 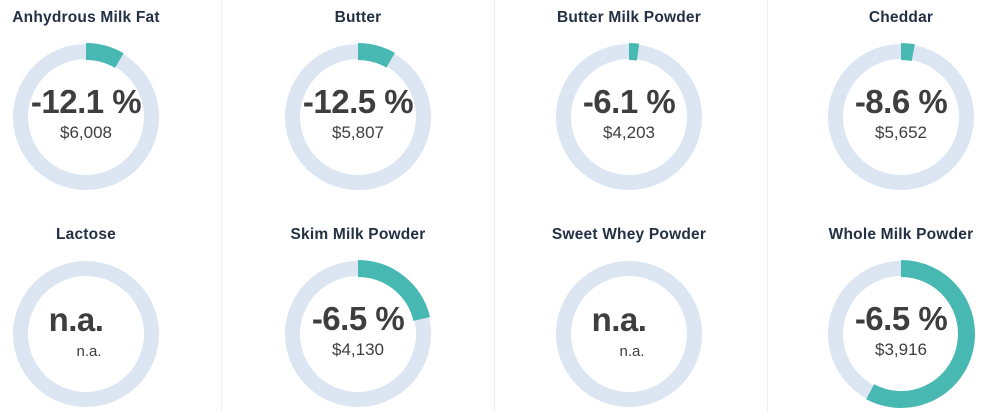 What do you see at coordinates (901, 234) in the screenshot?
I see `product-title: Whole Milk Powder` at bounding box center [901, 234].